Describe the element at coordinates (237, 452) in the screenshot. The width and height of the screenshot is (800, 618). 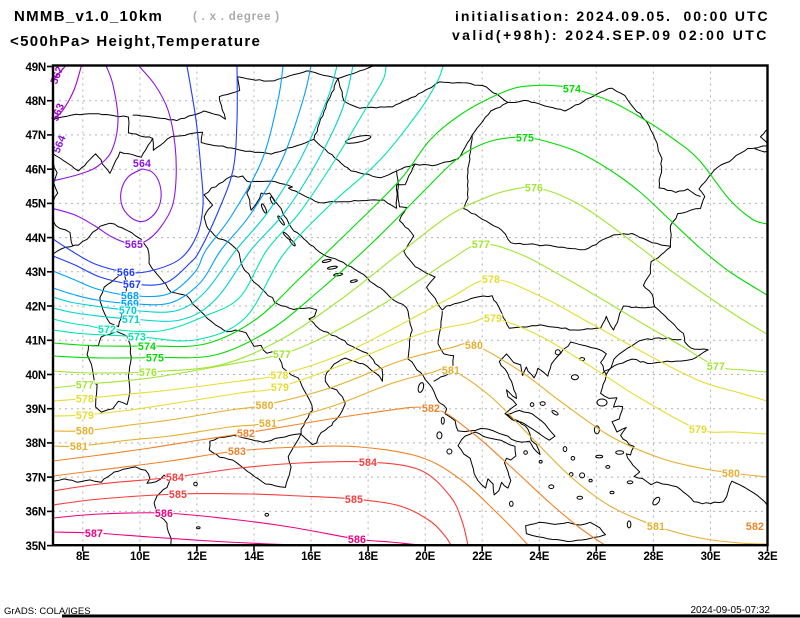
I see `svg-text: 583` at that location.